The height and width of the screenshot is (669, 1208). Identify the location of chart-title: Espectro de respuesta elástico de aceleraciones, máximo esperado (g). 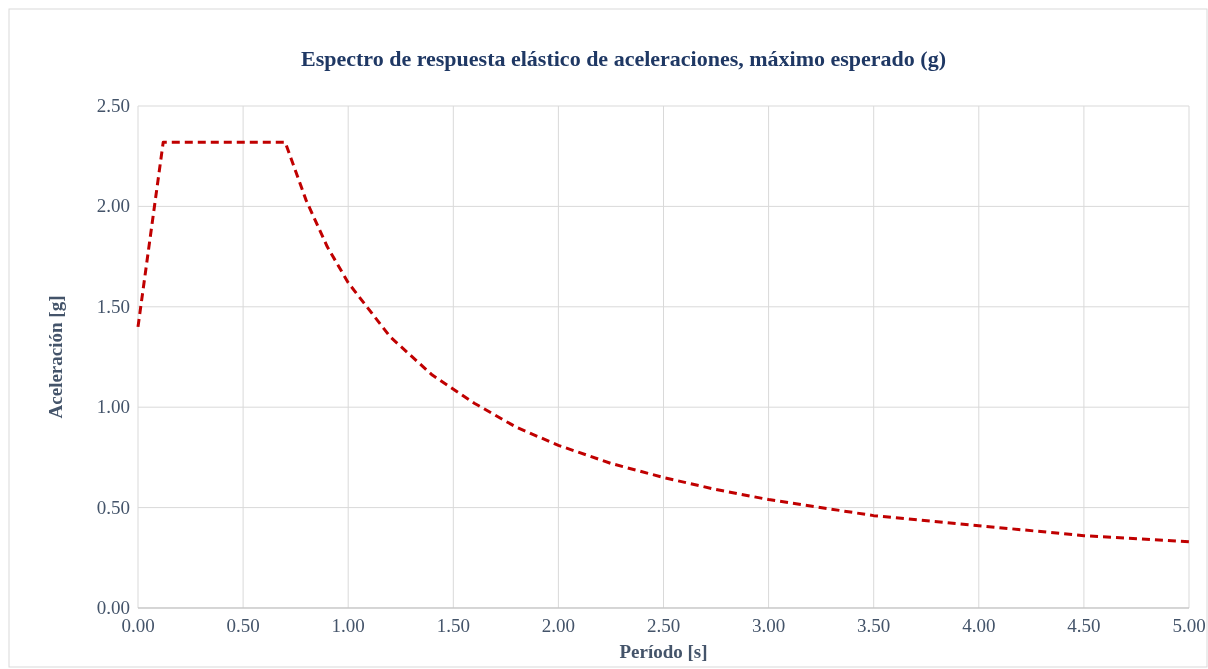
(623, 58).